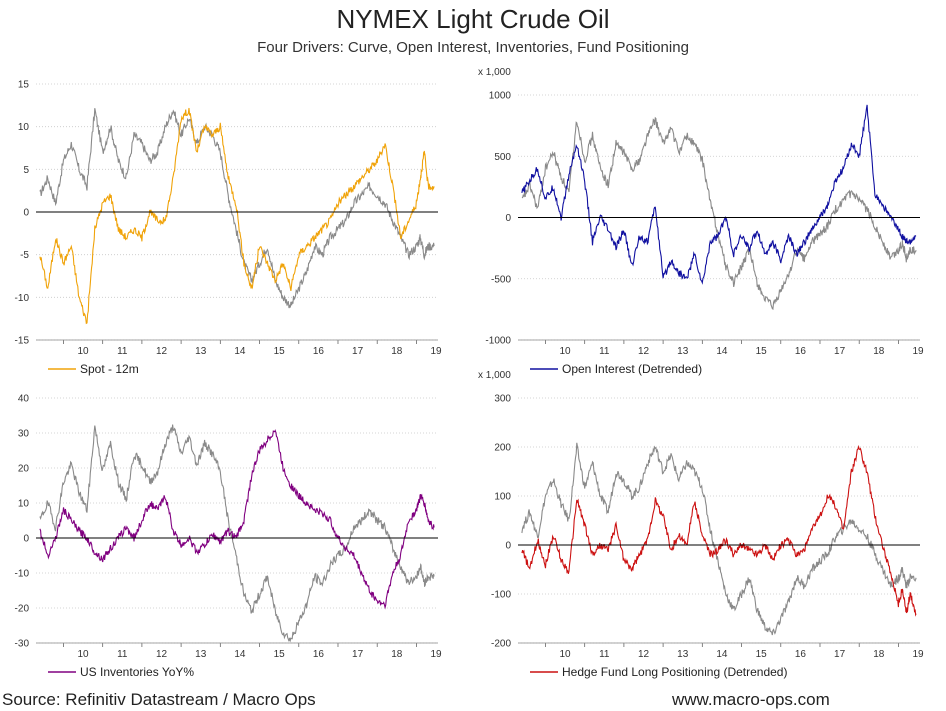 The height and width of the screenshot is (711, 946). I want to click on y-tick-label: 200, so click(502, 448).